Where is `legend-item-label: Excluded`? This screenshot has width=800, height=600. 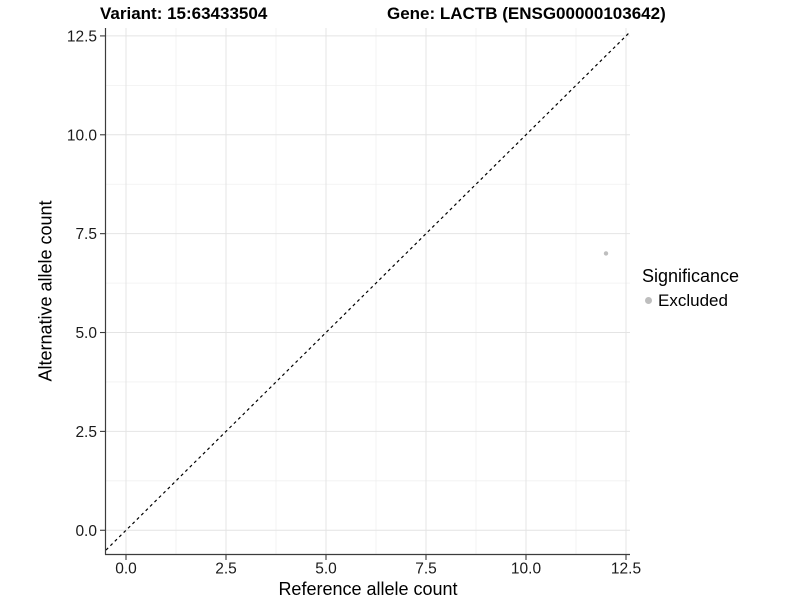
legend-item-label: Excluded is located at coordinates (693, 300).